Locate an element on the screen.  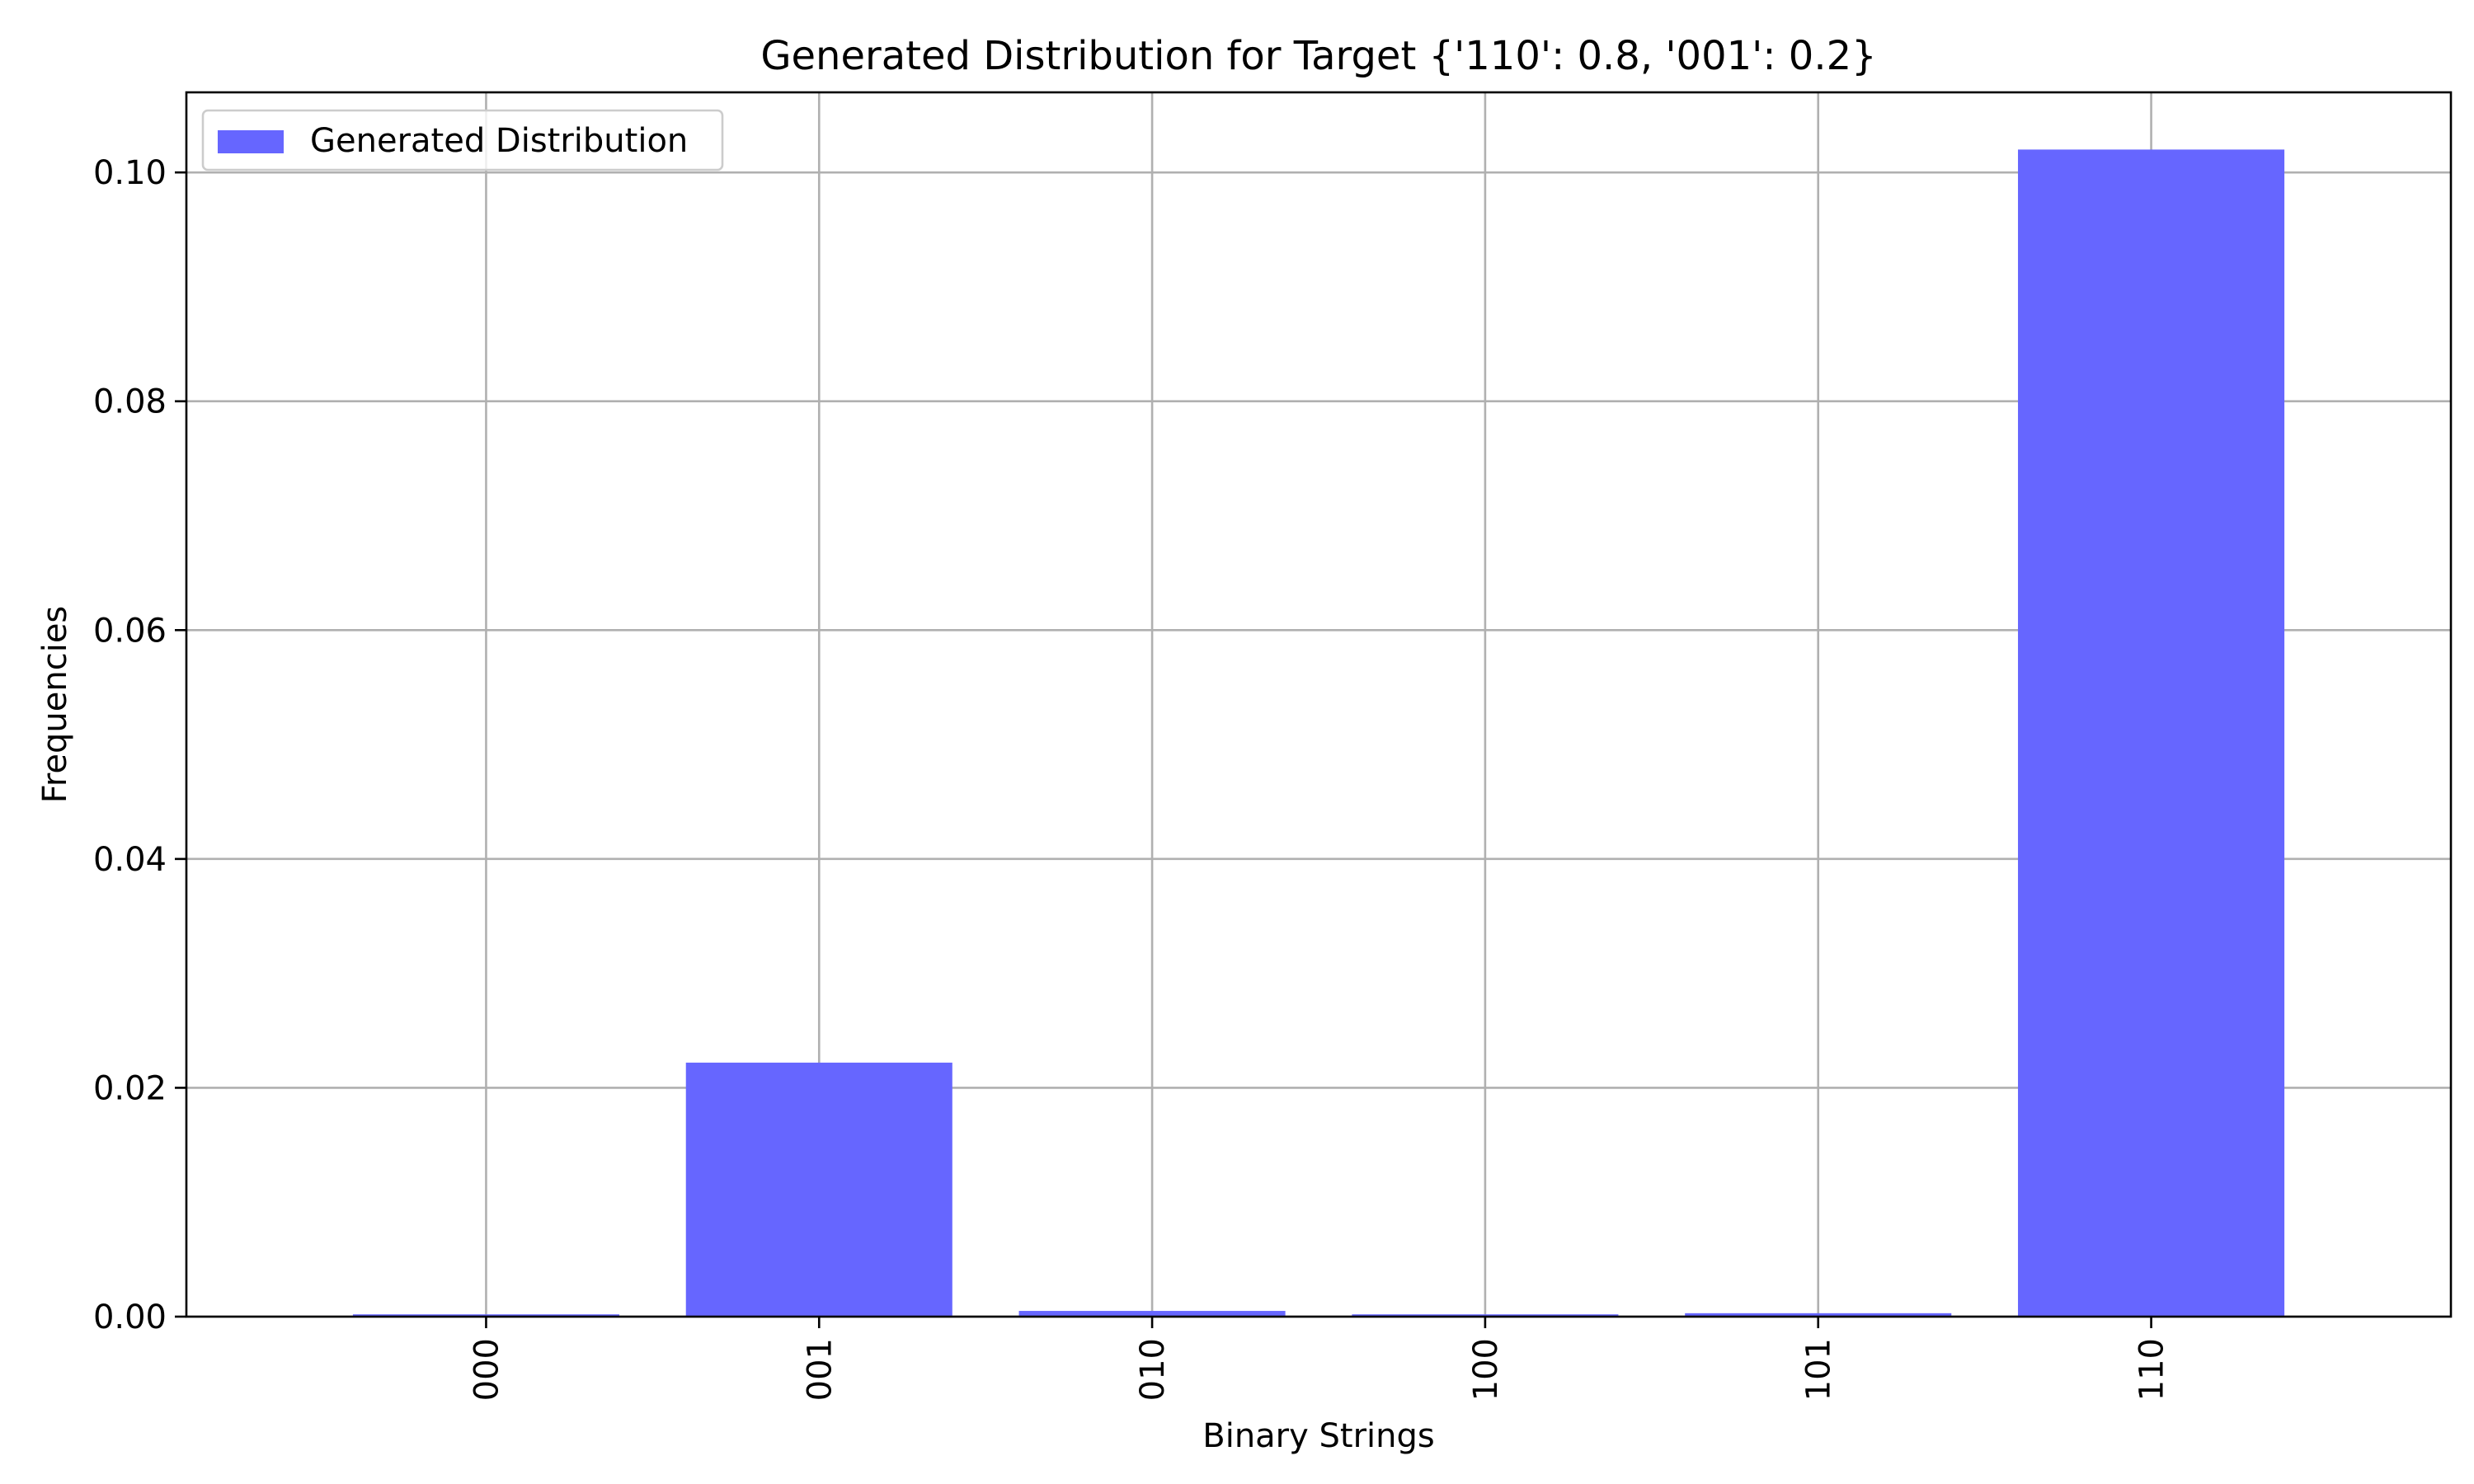
x-tick-label: 010 is located at coordinates (1153, 1369).